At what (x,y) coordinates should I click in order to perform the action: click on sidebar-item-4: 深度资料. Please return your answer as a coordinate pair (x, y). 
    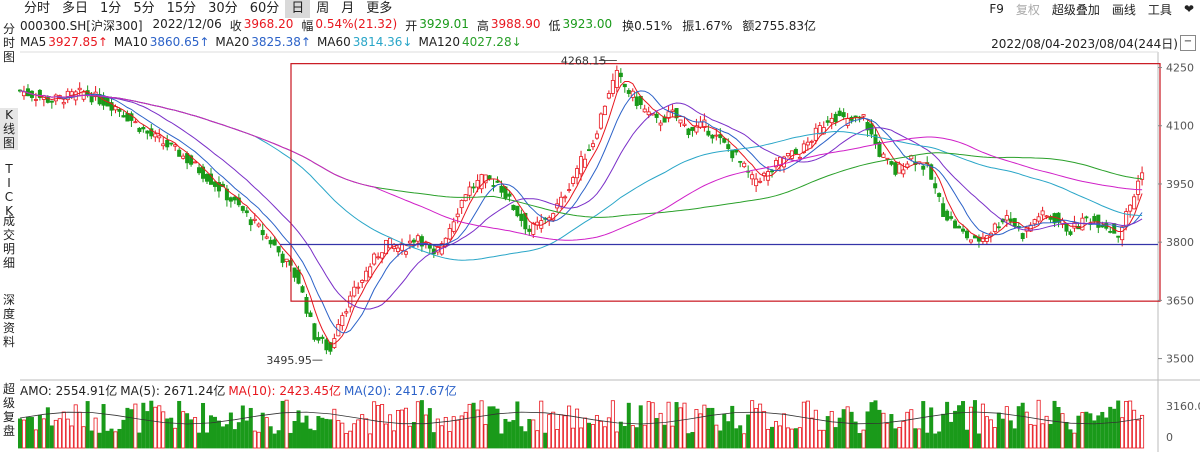
    Looking at the image, I should click on (8, 321).